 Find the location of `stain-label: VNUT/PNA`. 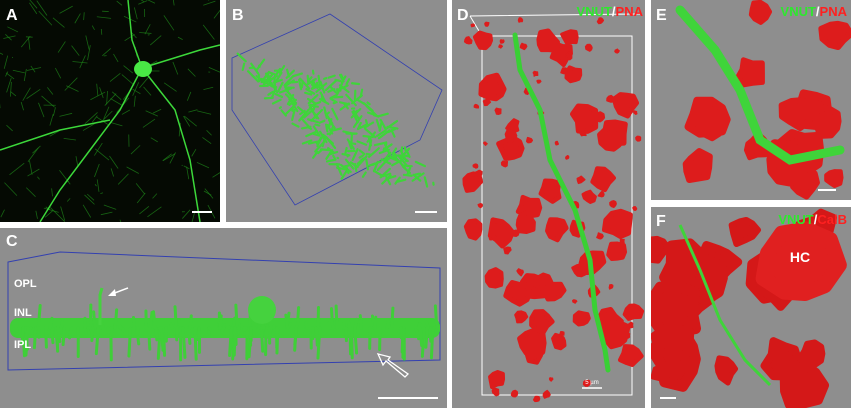

stain-label: VNUT/PNA is located at coordinates (610, 11).